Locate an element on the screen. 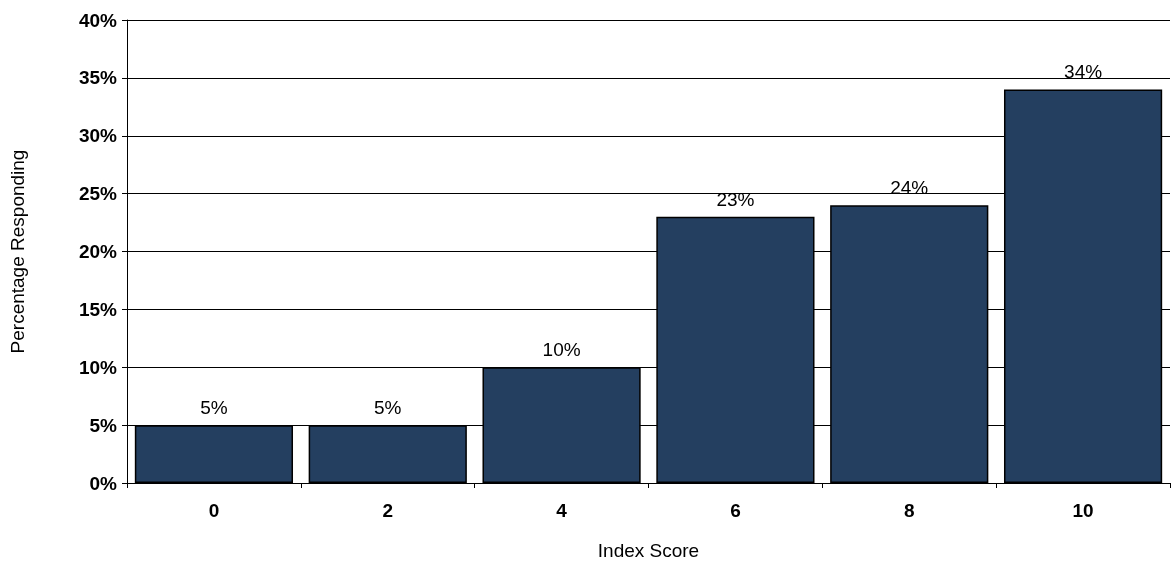  y-tick-label: 10% is located at coordinates (98, 367).